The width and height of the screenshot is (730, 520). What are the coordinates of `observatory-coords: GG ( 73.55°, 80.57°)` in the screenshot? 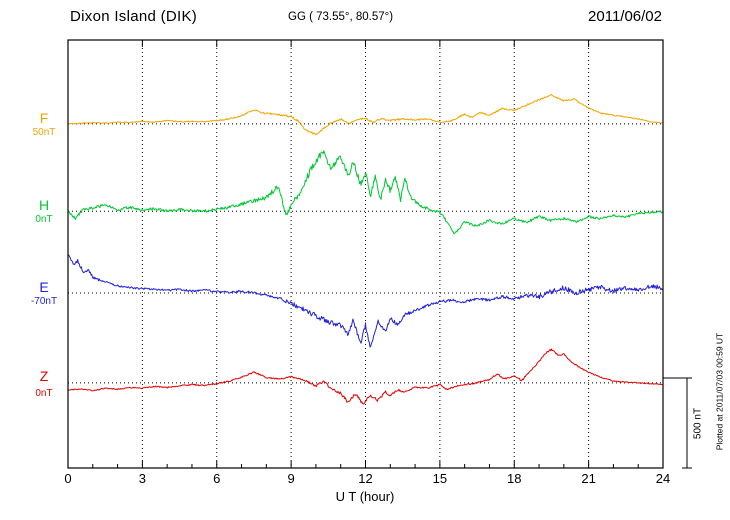 It's located at (341, 17).